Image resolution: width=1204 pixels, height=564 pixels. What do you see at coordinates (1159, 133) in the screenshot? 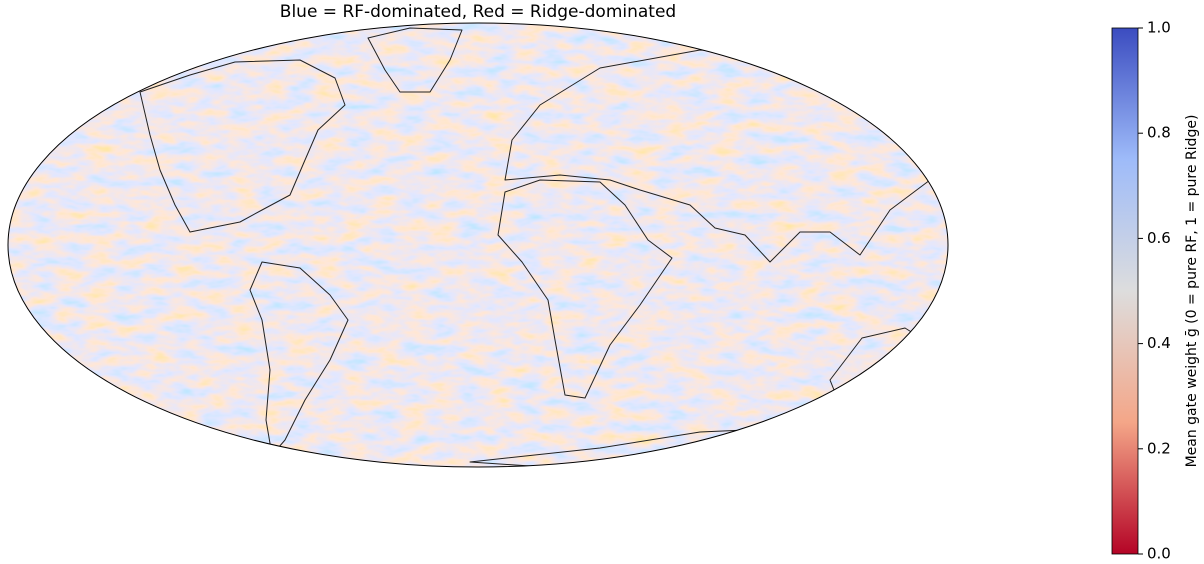
I see `colorbar-tick-label: 0.8` at bounding box center [1159, 133].